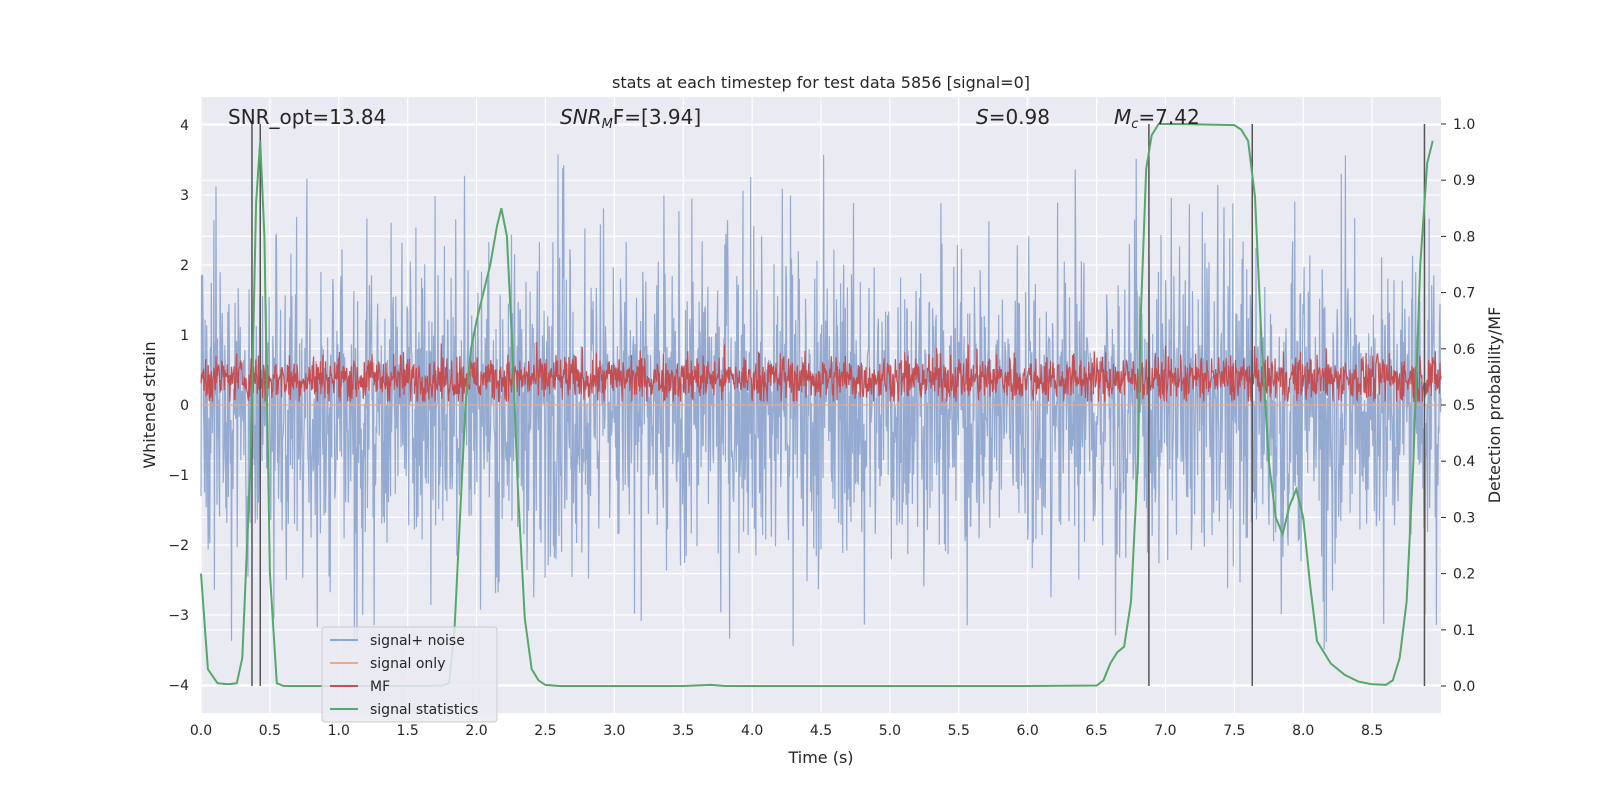  I want to click on y-tick-label: −3, so click(178, 616).